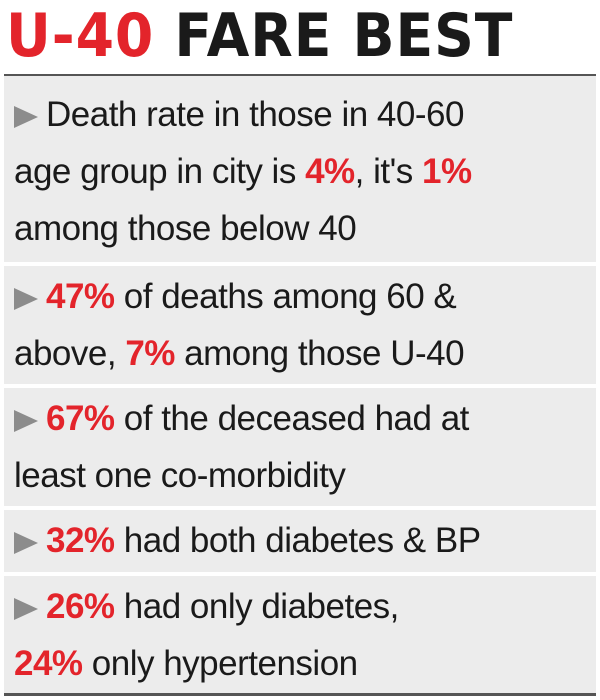 This screenshot has width=600, height=700. Describe the element at coordinates (80, 540) in the screenshot. I see `fact-highlight: 32%` at that location.